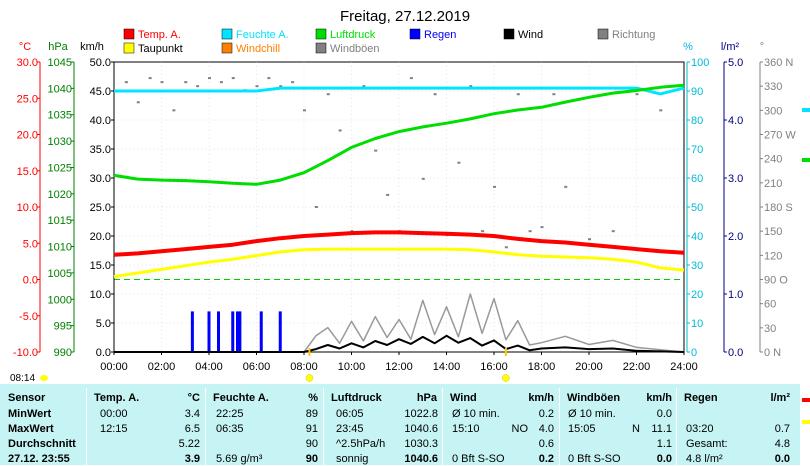 Image resolution: width=810 pixels, height=466 pixels. I want to click on temp-axis-label-6: 0.0, so click(30, 281).